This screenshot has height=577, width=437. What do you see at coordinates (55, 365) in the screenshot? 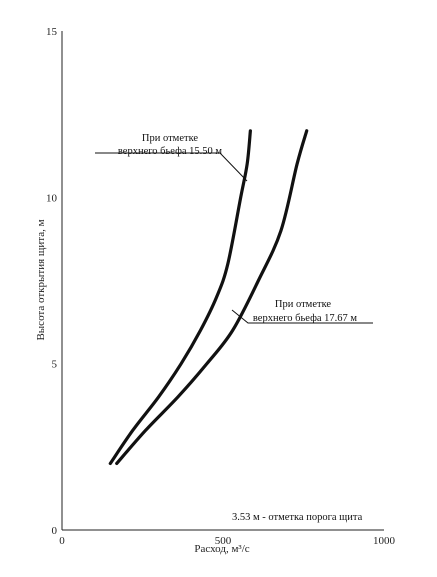
I see `y-tick-label: 5` at bounding box center [55, 365].